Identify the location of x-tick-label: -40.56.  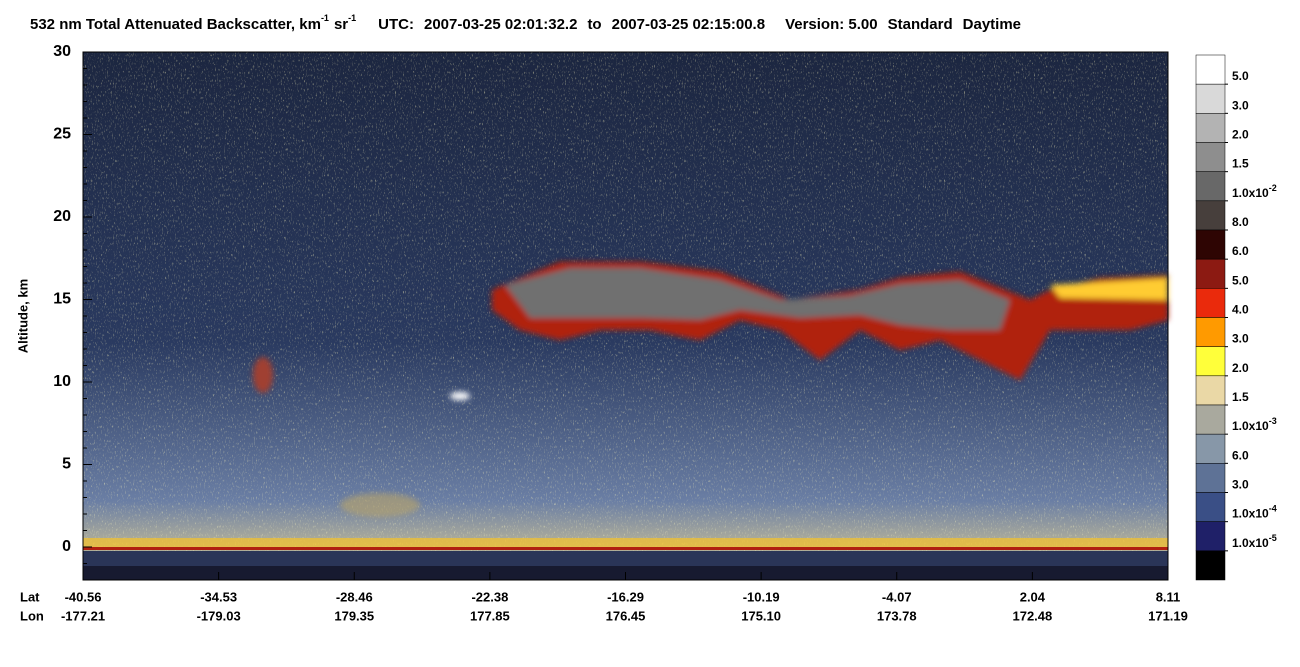
(83, 596).